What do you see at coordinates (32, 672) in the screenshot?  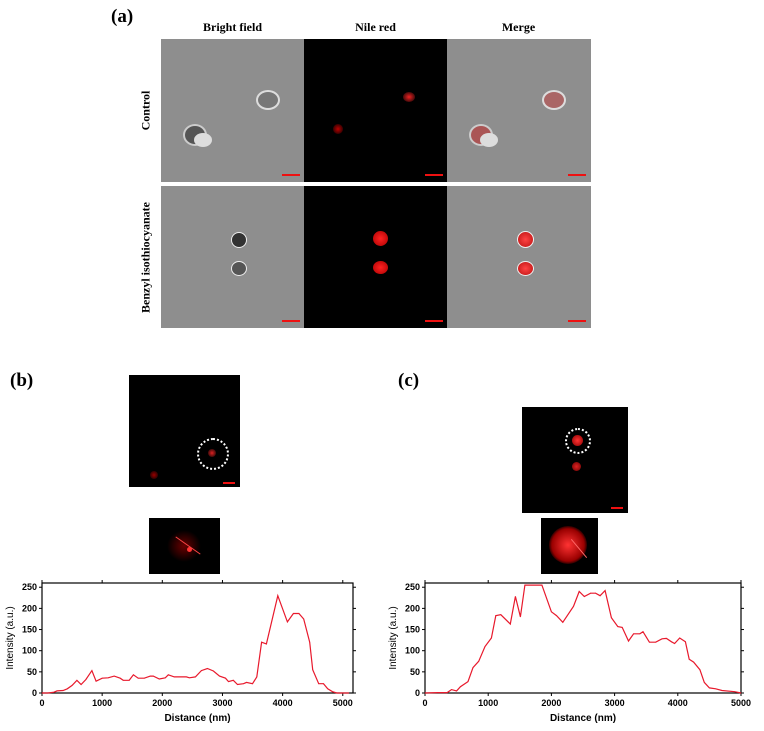 I see `y-tick-label: 50` at bounding box center [32, 672].